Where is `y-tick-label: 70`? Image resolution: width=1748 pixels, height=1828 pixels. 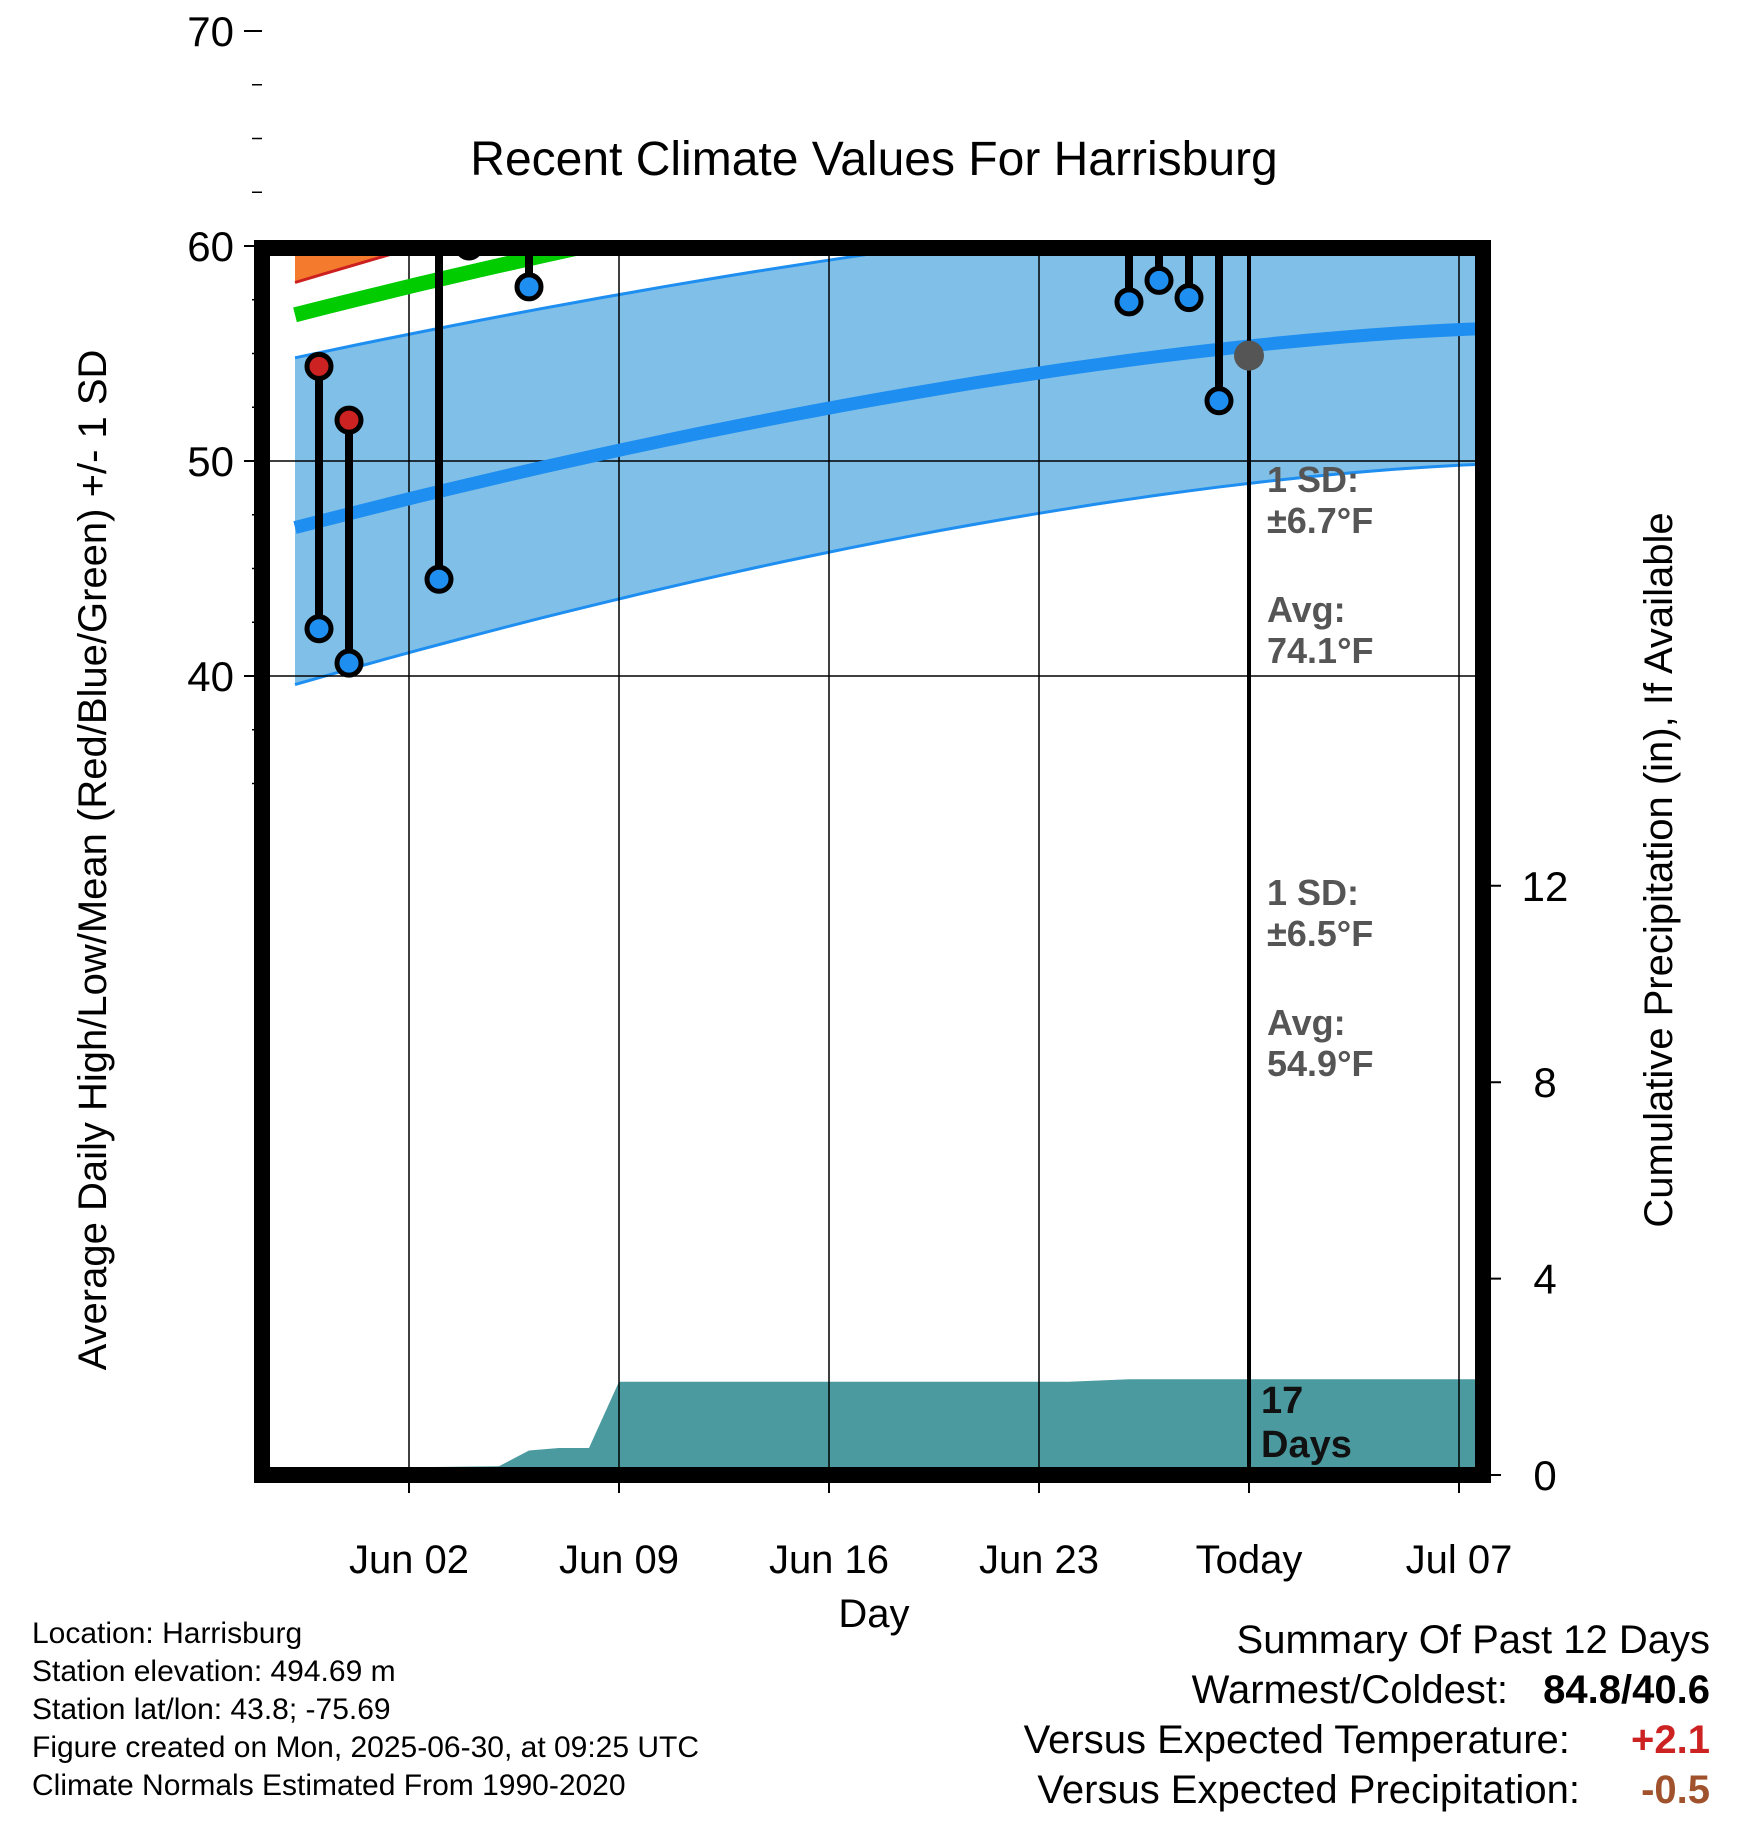
y-tick-label: 70 is located at coordinates (210, 31).